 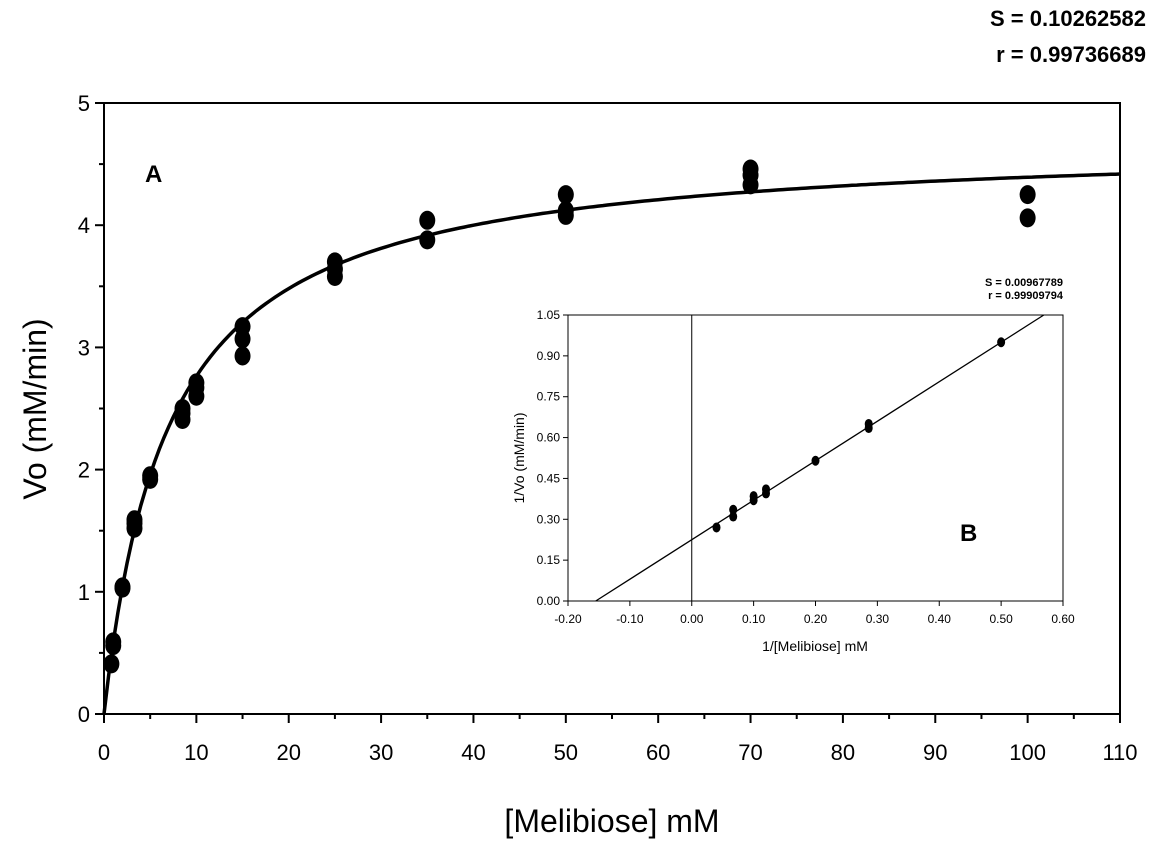 I want to click on x-tick-label: 110, so click(x=1119, y=752).